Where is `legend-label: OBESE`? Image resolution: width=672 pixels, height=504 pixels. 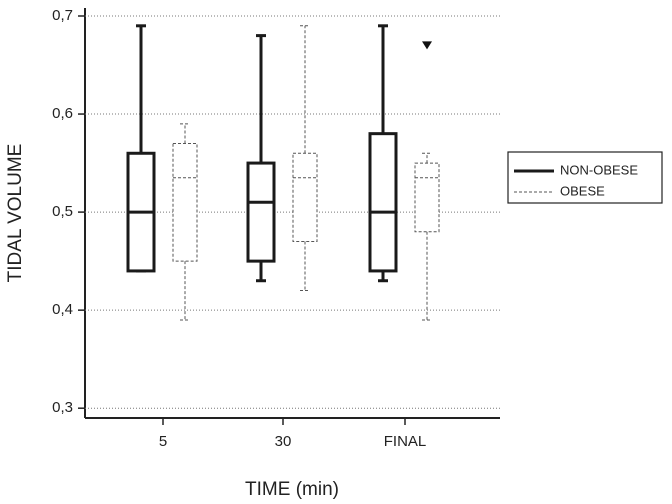
legend-label: OBESE is located at coordinates (582, 190).